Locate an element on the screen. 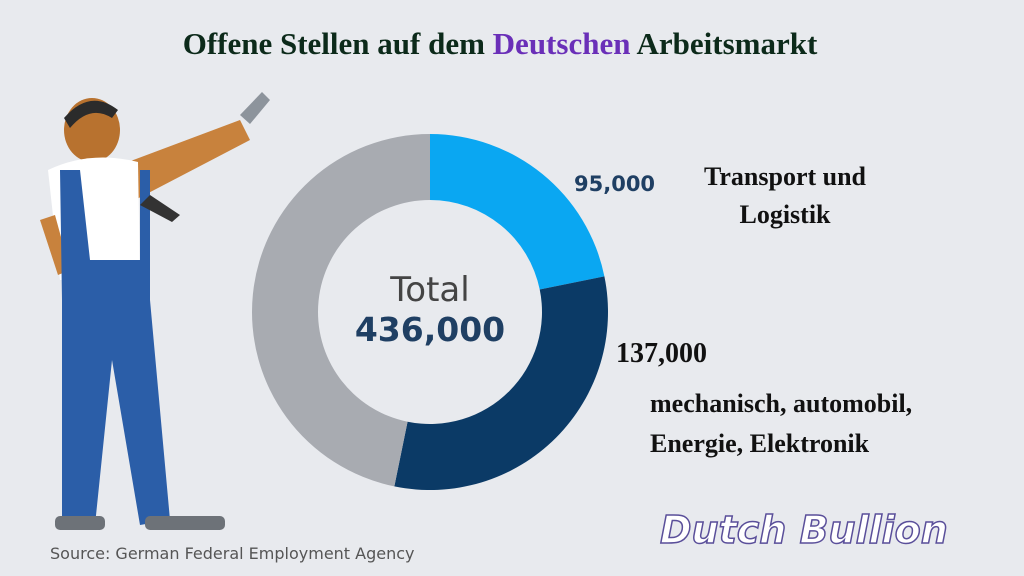 The width and height of the screenshot is (1024, 576). category-label: Transport und Logistik is located at coordinates (785, 195).